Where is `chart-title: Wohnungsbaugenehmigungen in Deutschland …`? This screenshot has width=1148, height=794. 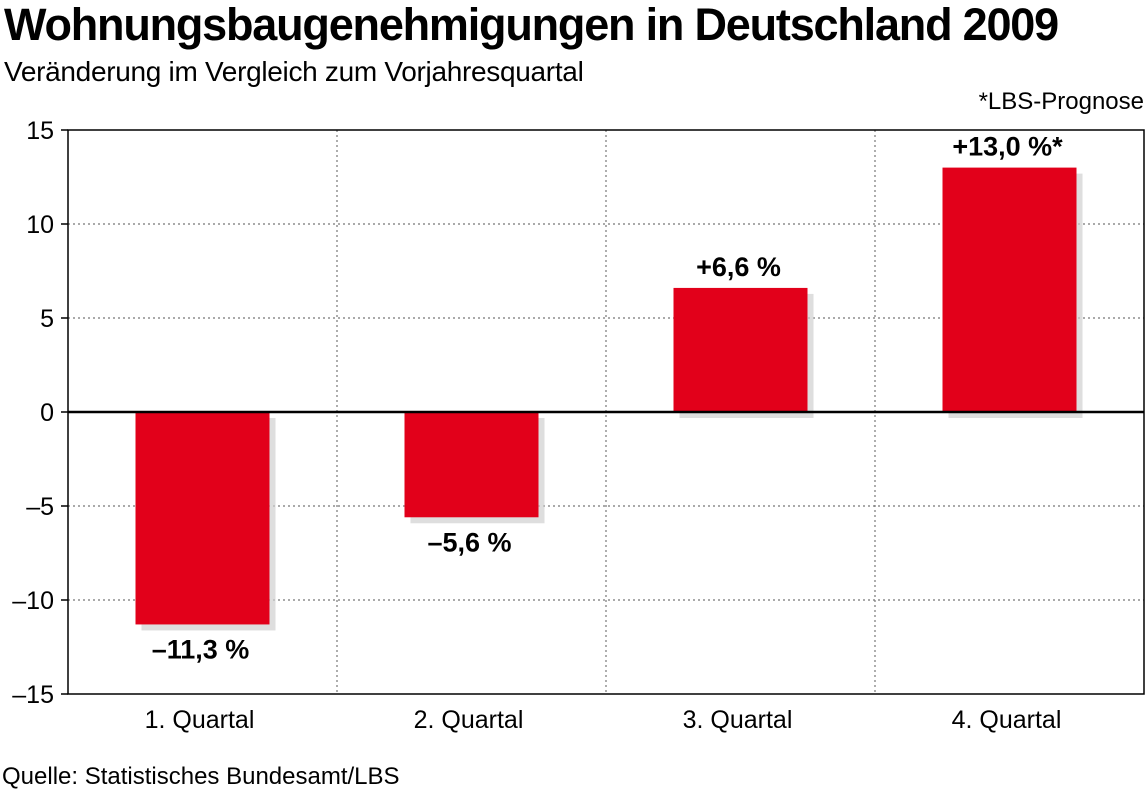 chart-title: Wohnungsbaugenehmigungen in Deutschland … is located at coordinates (531, 25).